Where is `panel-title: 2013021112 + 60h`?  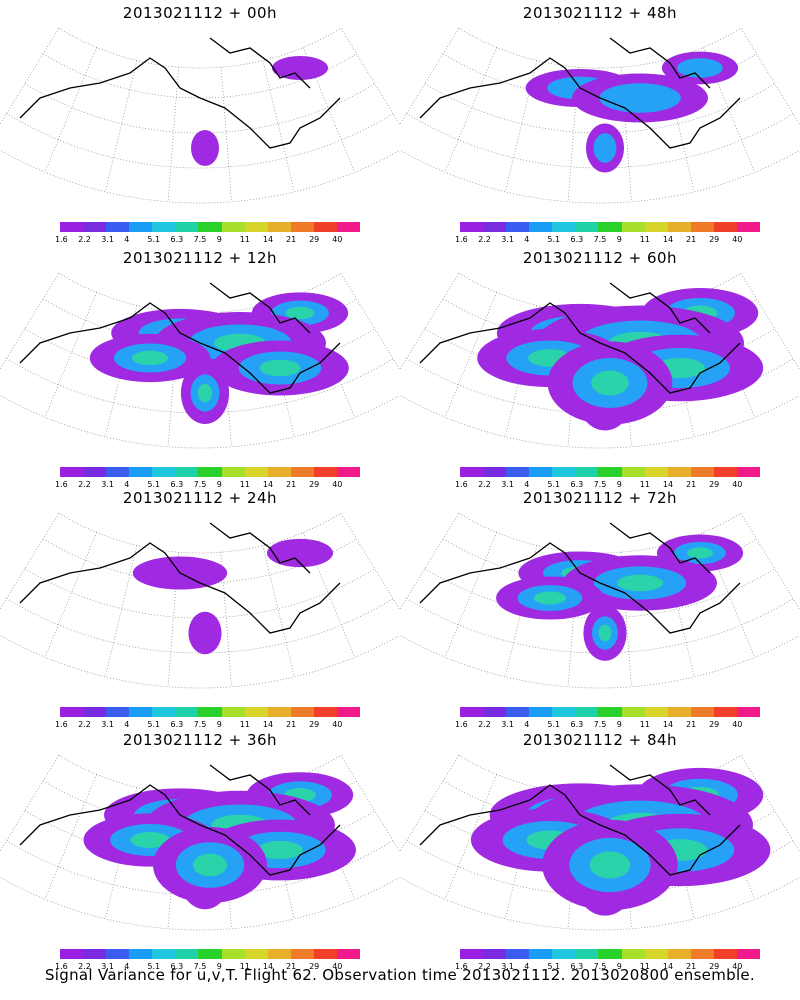 panel-title: 2013021112 + 60h is located at coordinates (600, 258).